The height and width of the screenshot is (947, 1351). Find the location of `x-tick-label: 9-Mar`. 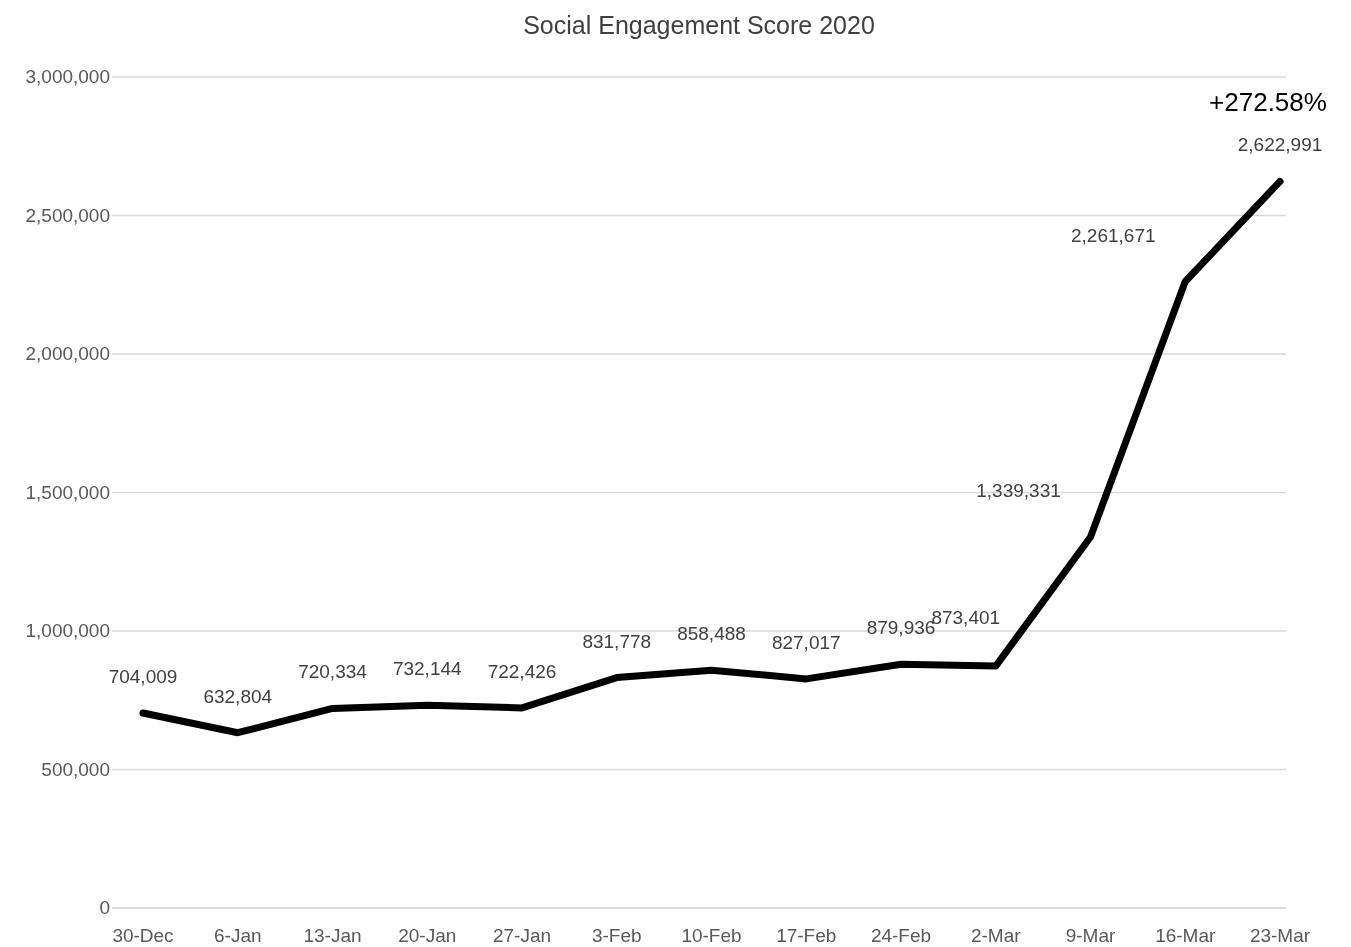

x-tick-label: 9-Mar is located at coordinates (1090, 935).